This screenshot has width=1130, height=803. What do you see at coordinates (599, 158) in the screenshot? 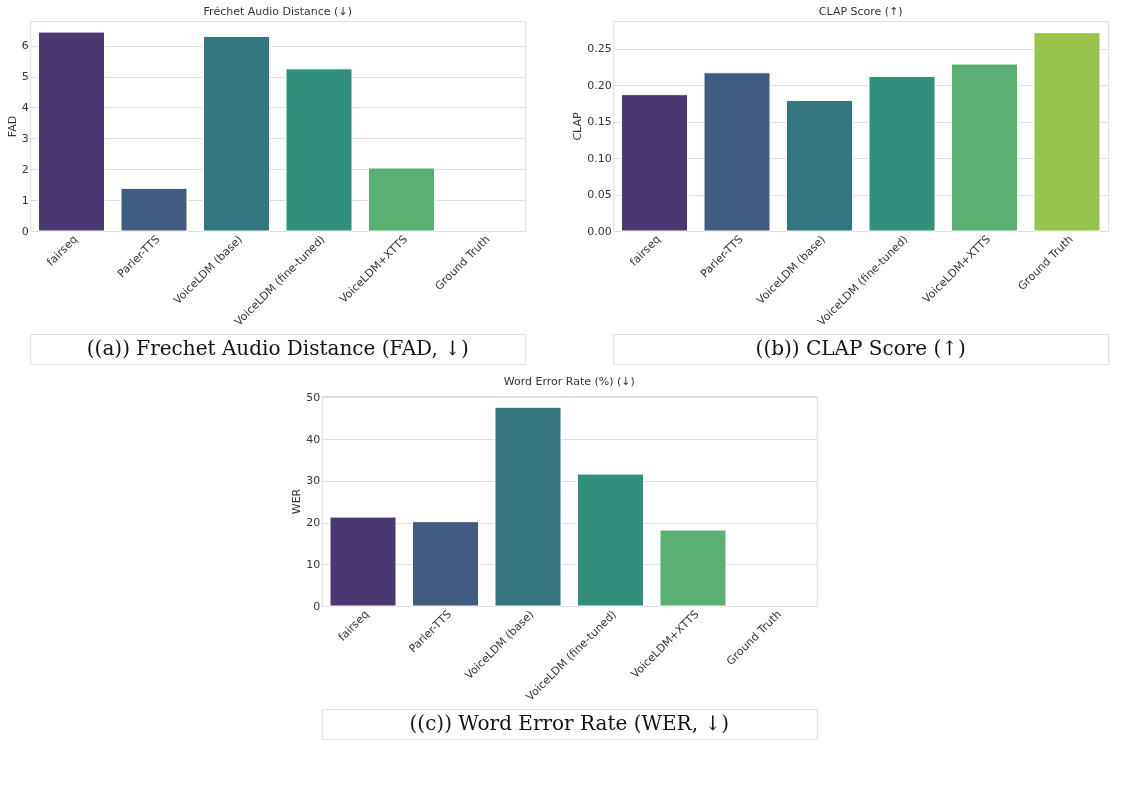
I see `y-tick-label: 0.10` at bounding box center [599, 158].